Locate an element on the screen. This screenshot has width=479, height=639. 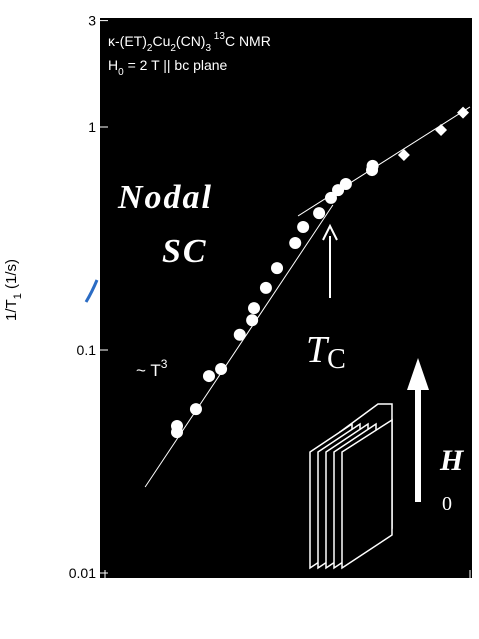
x-axis-label: Temperature (K) is located at coordinates (285, 621).